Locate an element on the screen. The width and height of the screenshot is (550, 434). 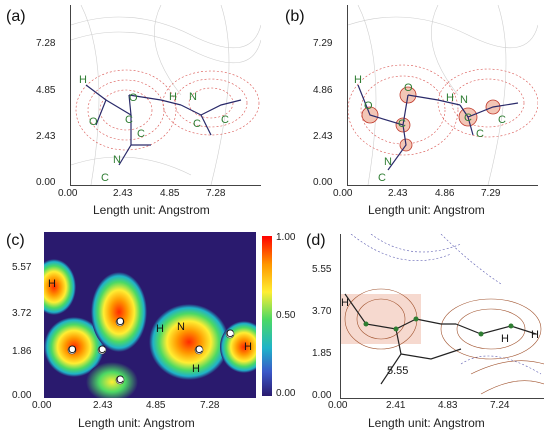
panel-label-a: (a) is located at coordinates (16, 16).